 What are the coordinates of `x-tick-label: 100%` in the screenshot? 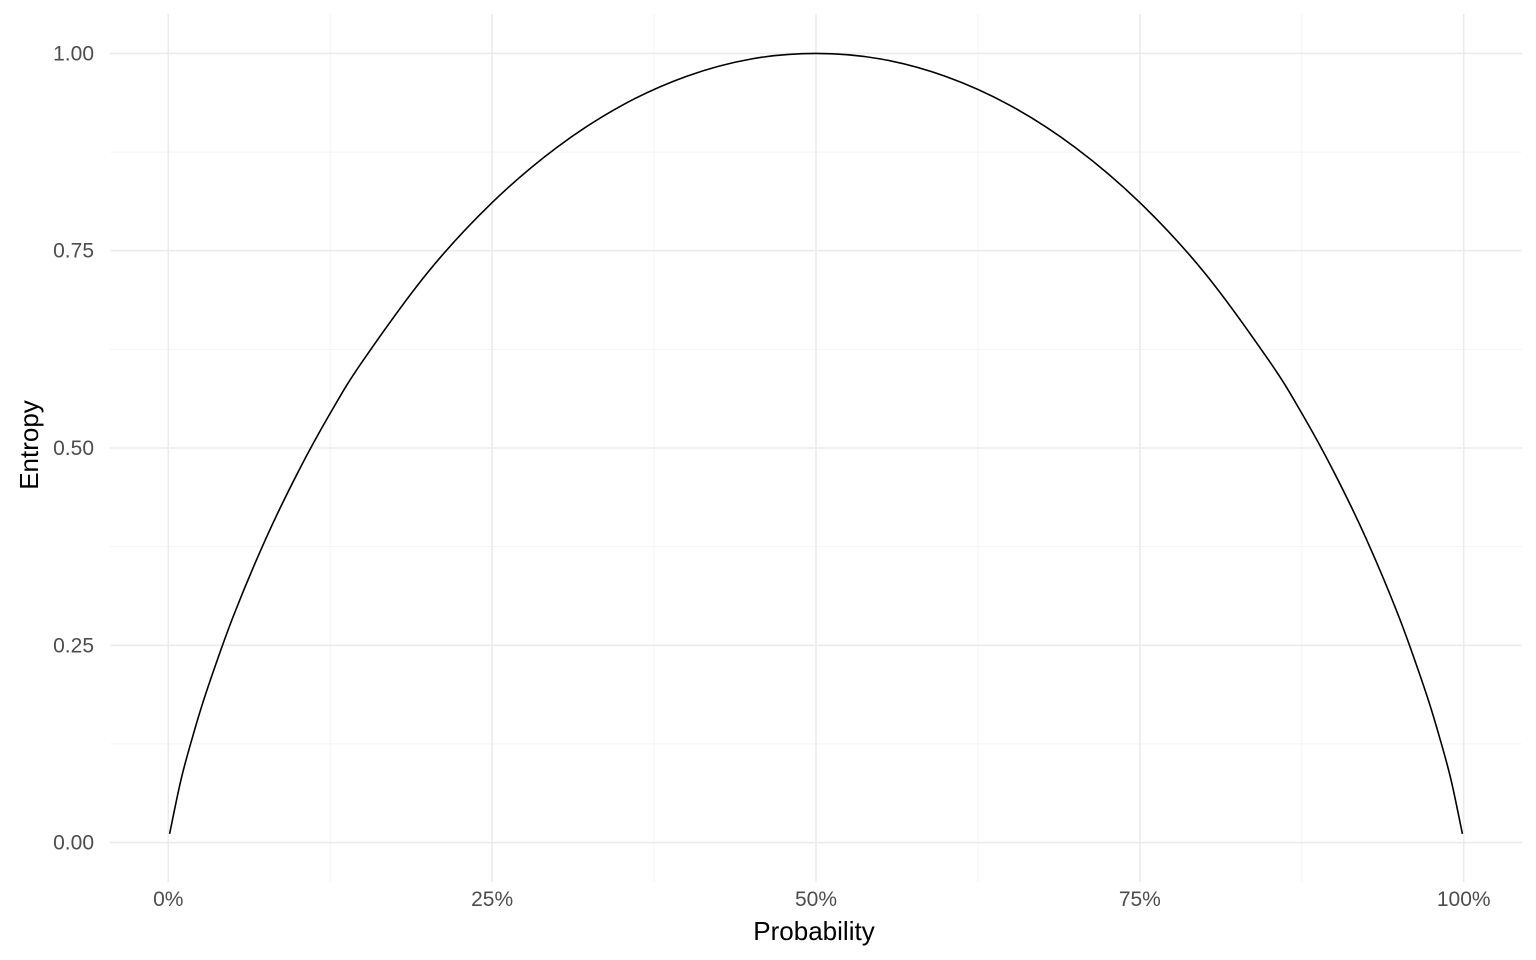 It's located at (1464, 899).